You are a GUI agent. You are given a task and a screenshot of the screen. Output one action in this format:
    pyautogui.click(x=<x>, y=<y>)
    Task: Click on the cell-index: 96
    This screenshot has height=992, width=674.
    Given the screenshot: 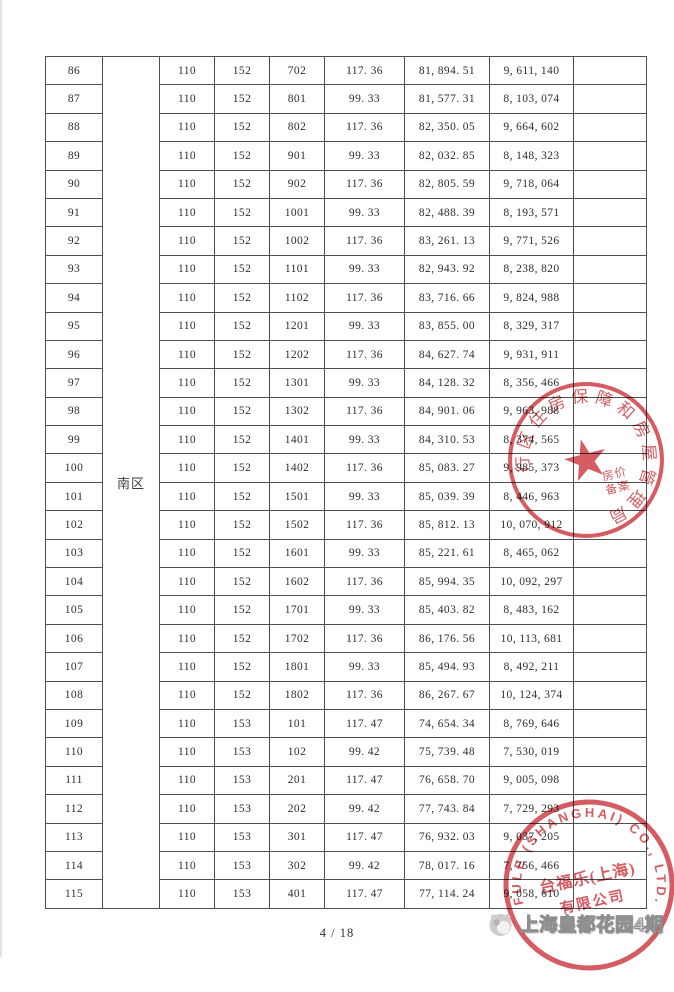 What is the action you would take?
    pyautogui.click(x=74, y=354)
    